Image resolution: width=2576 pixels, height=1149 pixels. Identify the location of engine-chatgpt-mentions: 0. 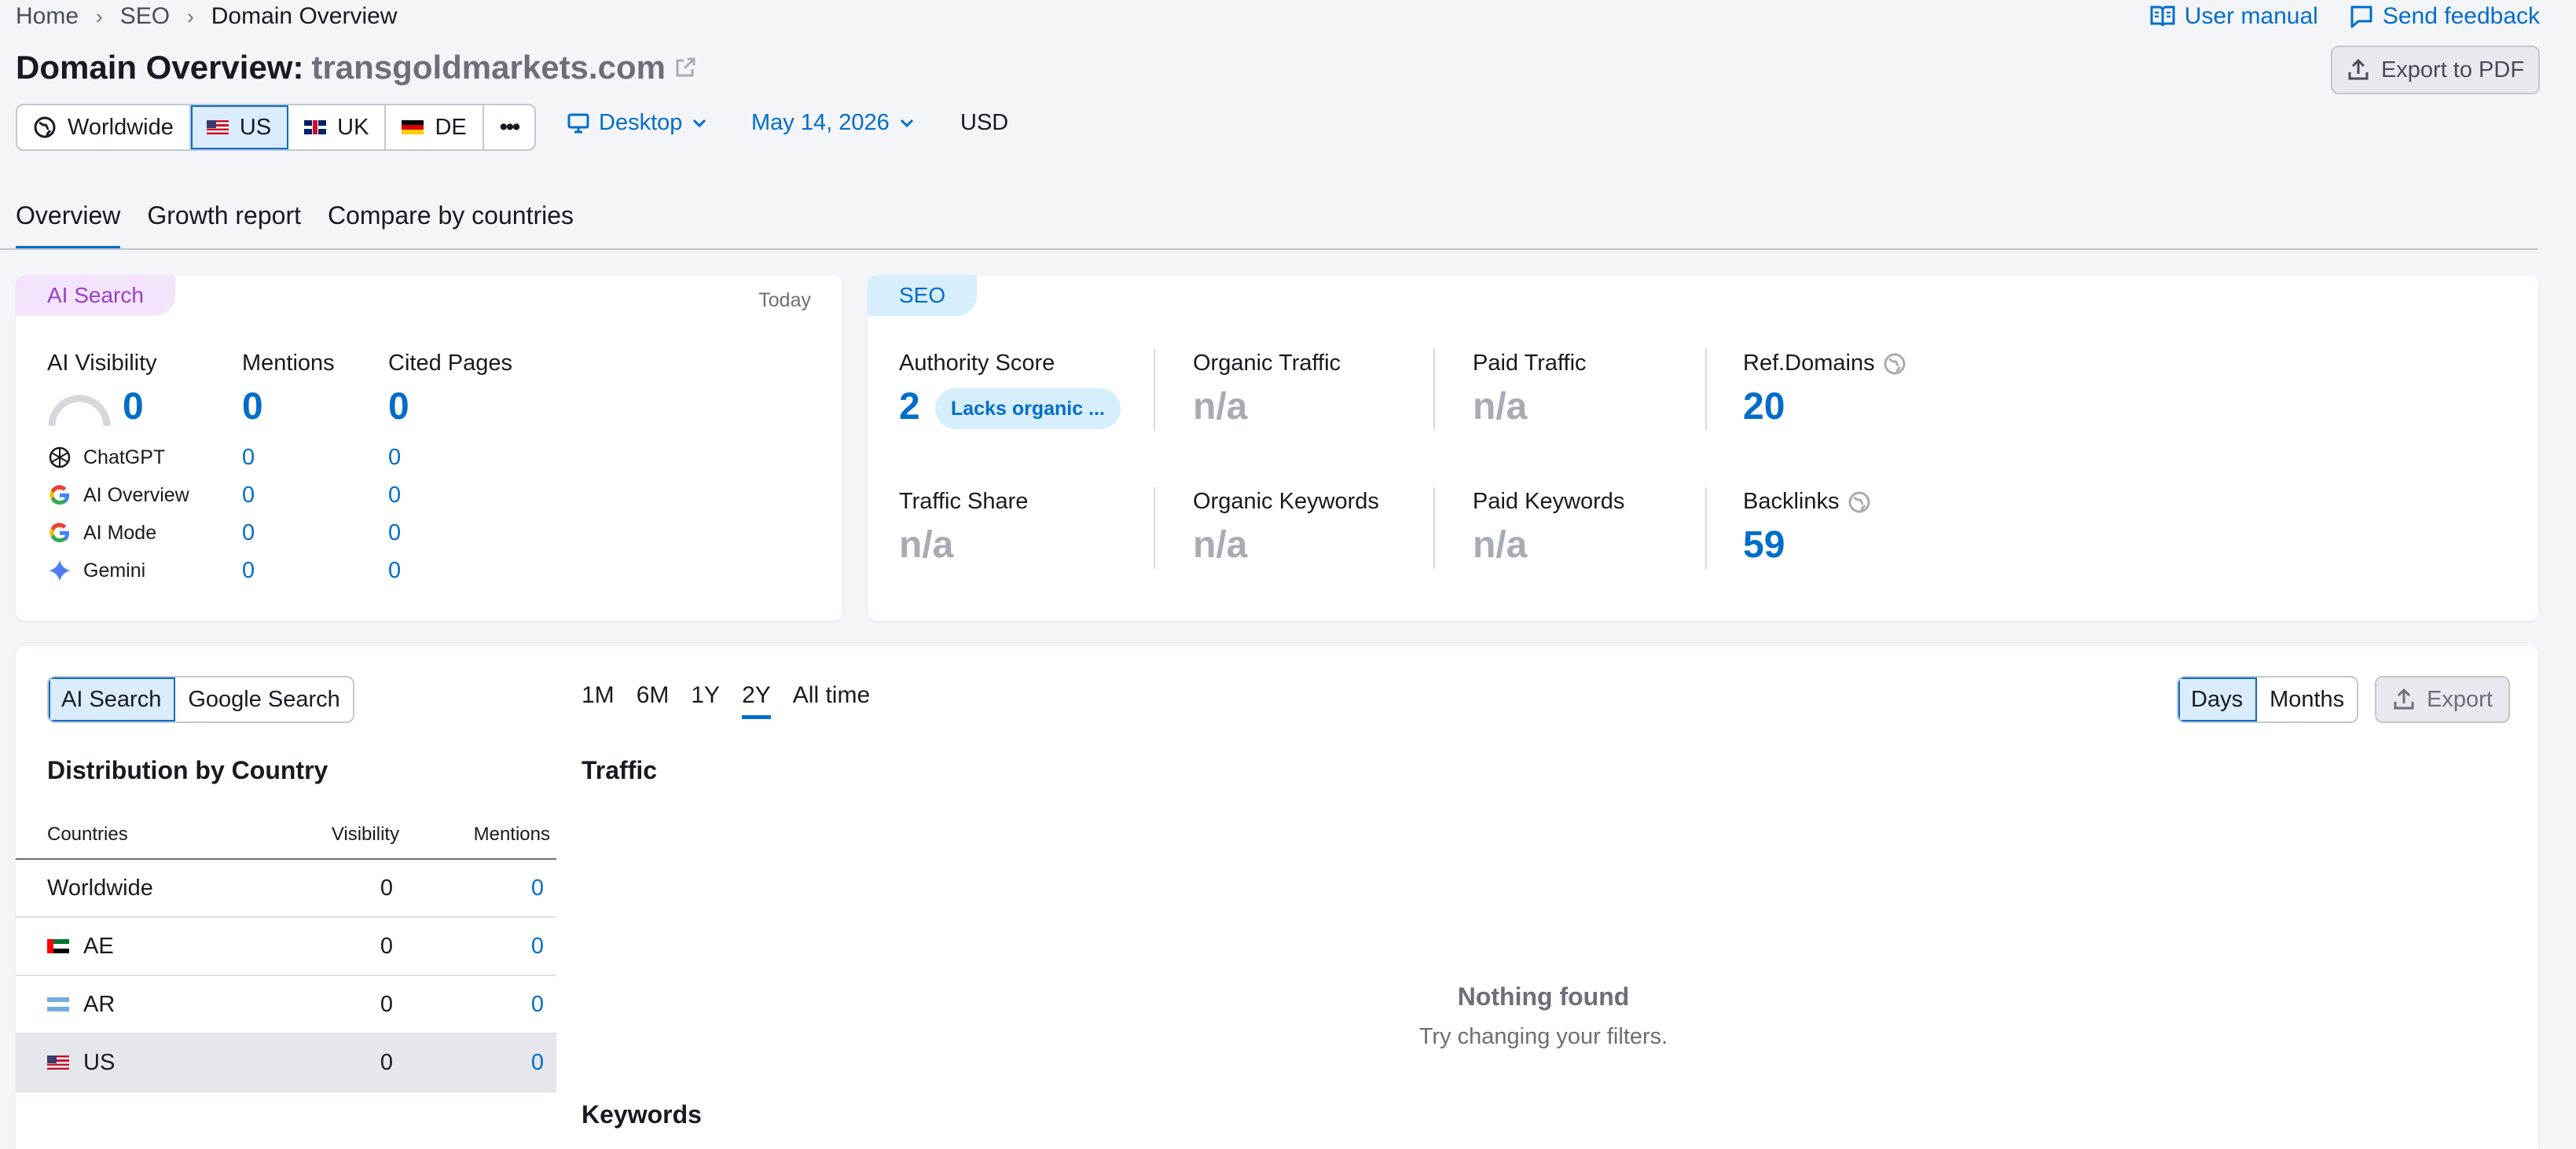
(248, 457).